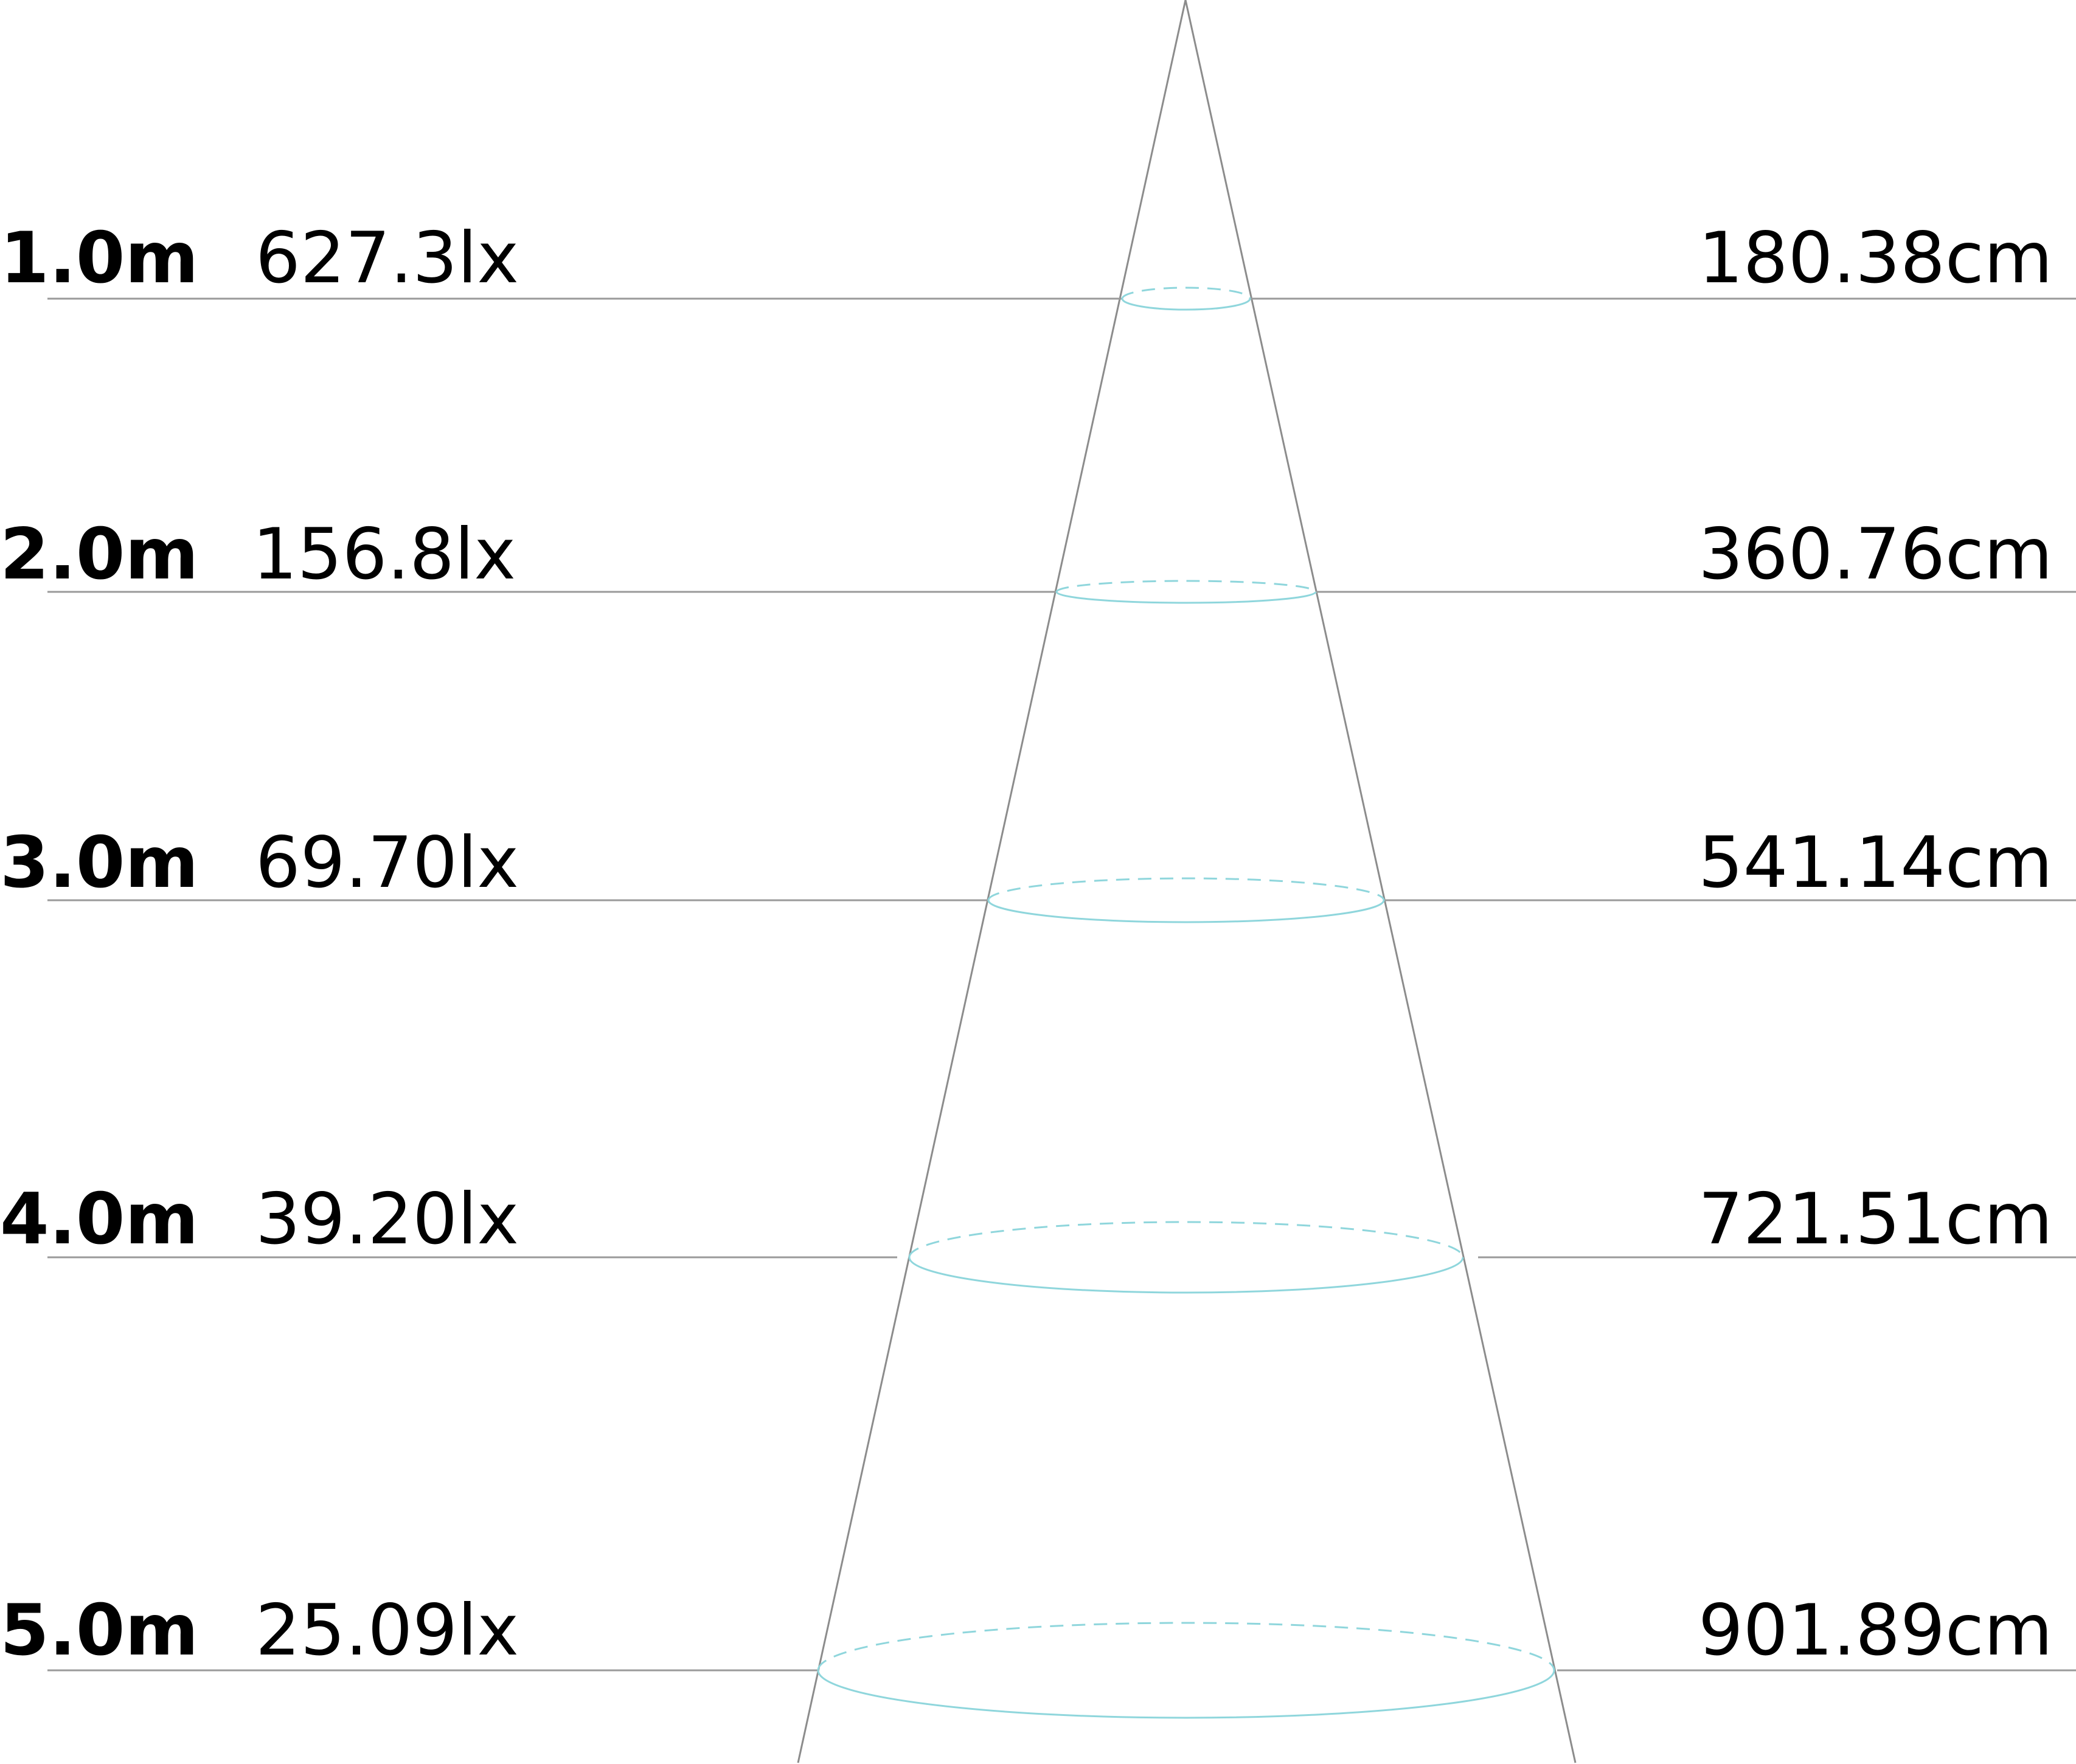  What do you see at coordinates (1875, 554) in the screenshot?
I see `beam-diameter-value: 360.76cm` at bounding box center [1875, 554].